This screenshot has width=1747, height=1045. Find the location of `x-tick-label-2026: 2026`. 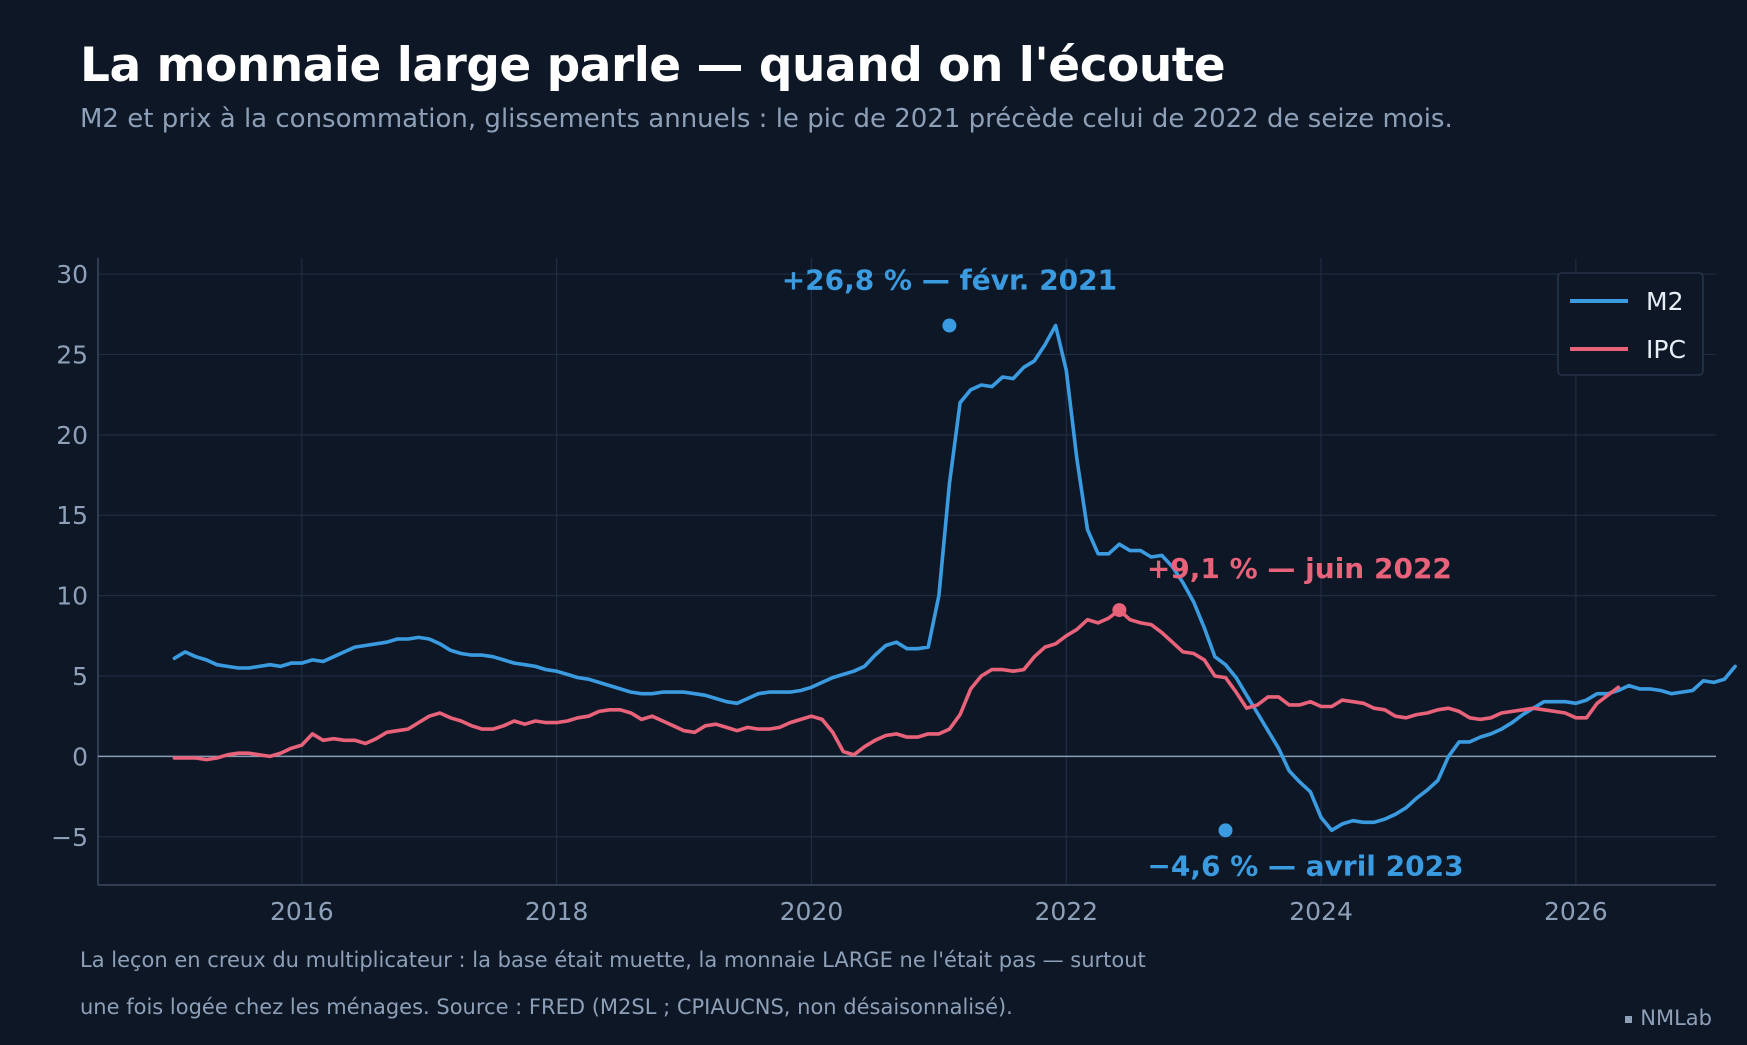

x-tick-label-2026: 2026 is located at coordinates (1576, 911).